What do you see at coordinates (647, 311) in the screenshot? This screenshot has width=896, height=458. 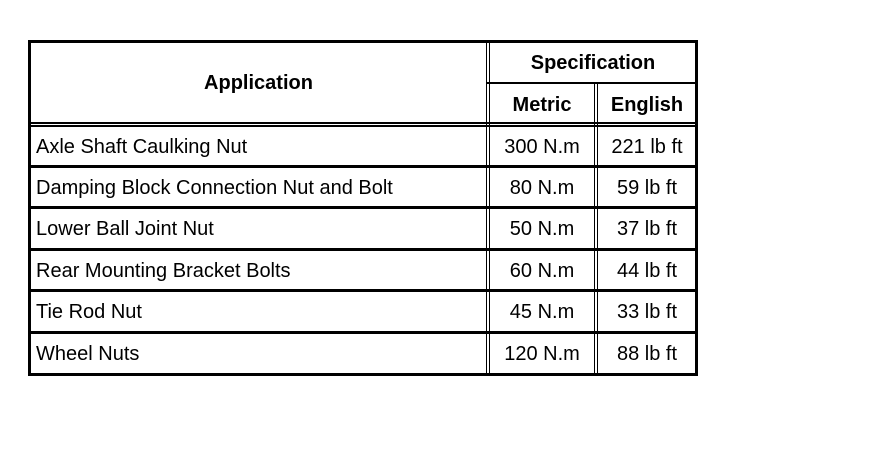 I see `cell-english: 33 lb ft` at bounding box center [647, 311].